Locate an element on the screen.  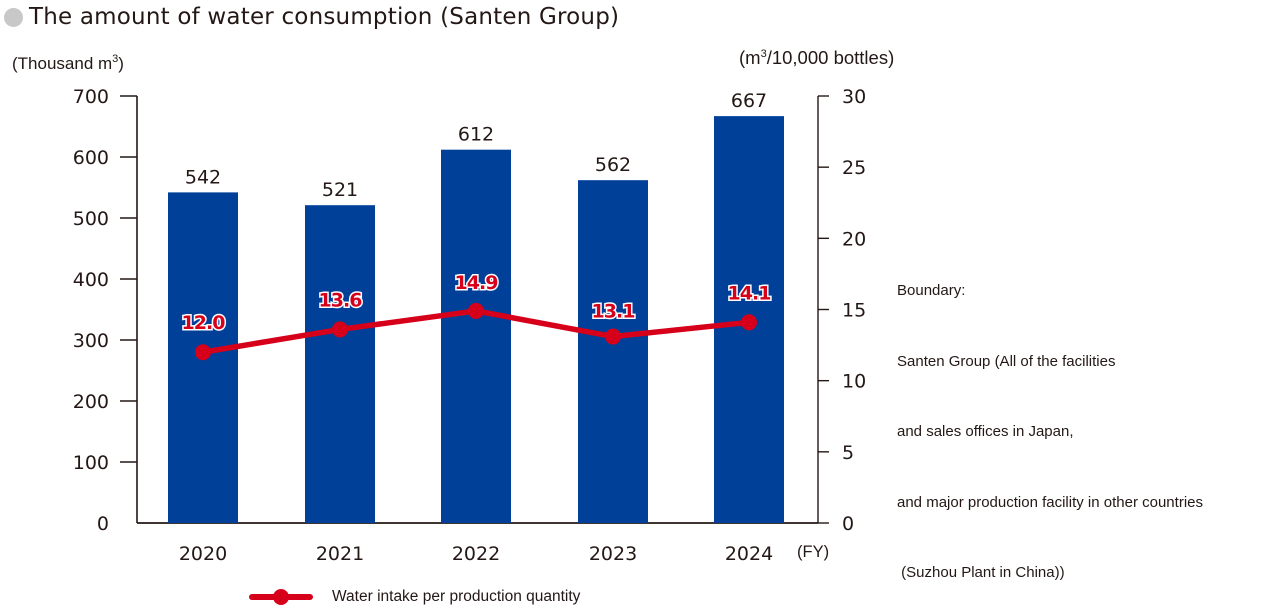
bar-value-label: 612 is located at coordinates (476, 135).